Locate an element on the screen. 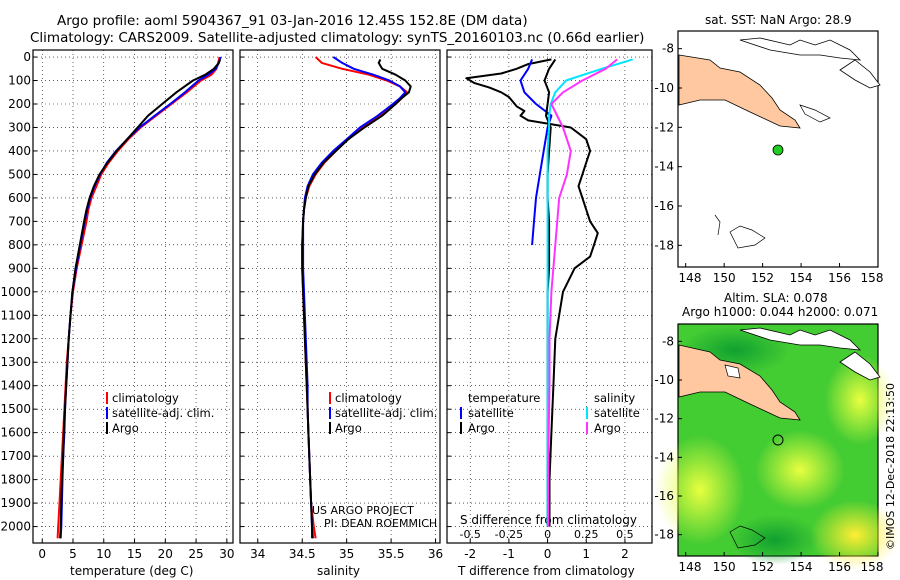 This screenshot has width=900, height=580. series-line-satellite-adj-clim- is located at coordinates (354, 297).